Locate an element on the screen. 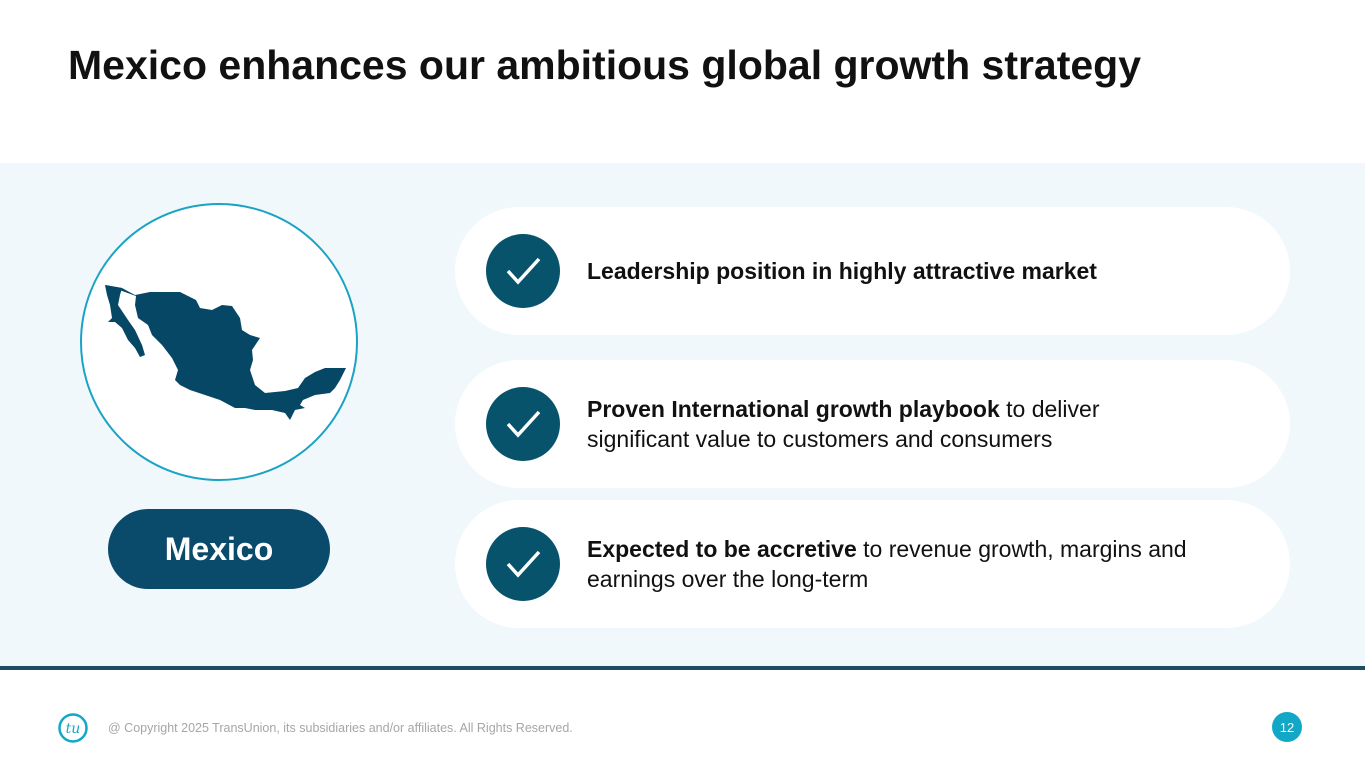  transunion-logo: tu is located at coordinates (73, 728).